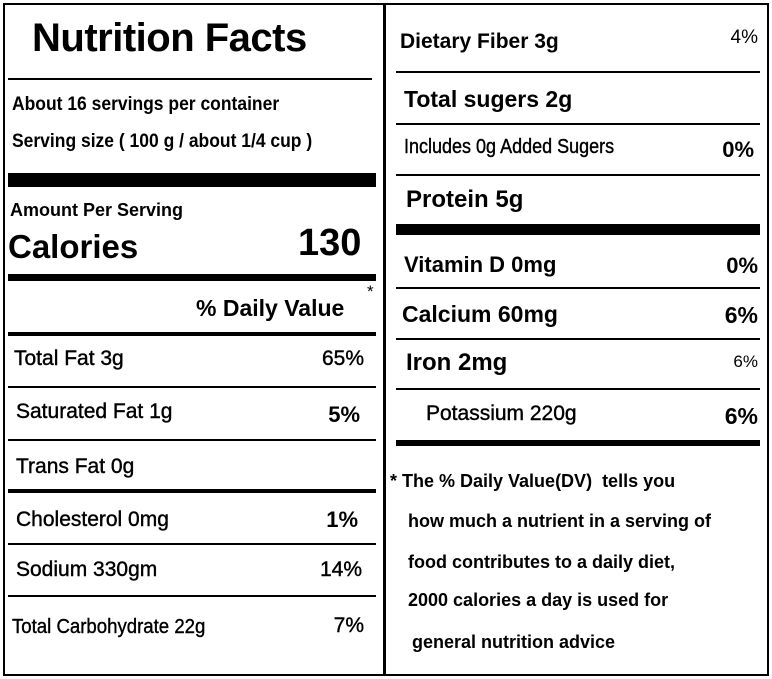 Image resolution: width=772 pixels, height=679 pixels. I want to click on nutrient-dv-dietary-fiber: 4%, so click(744, 37).